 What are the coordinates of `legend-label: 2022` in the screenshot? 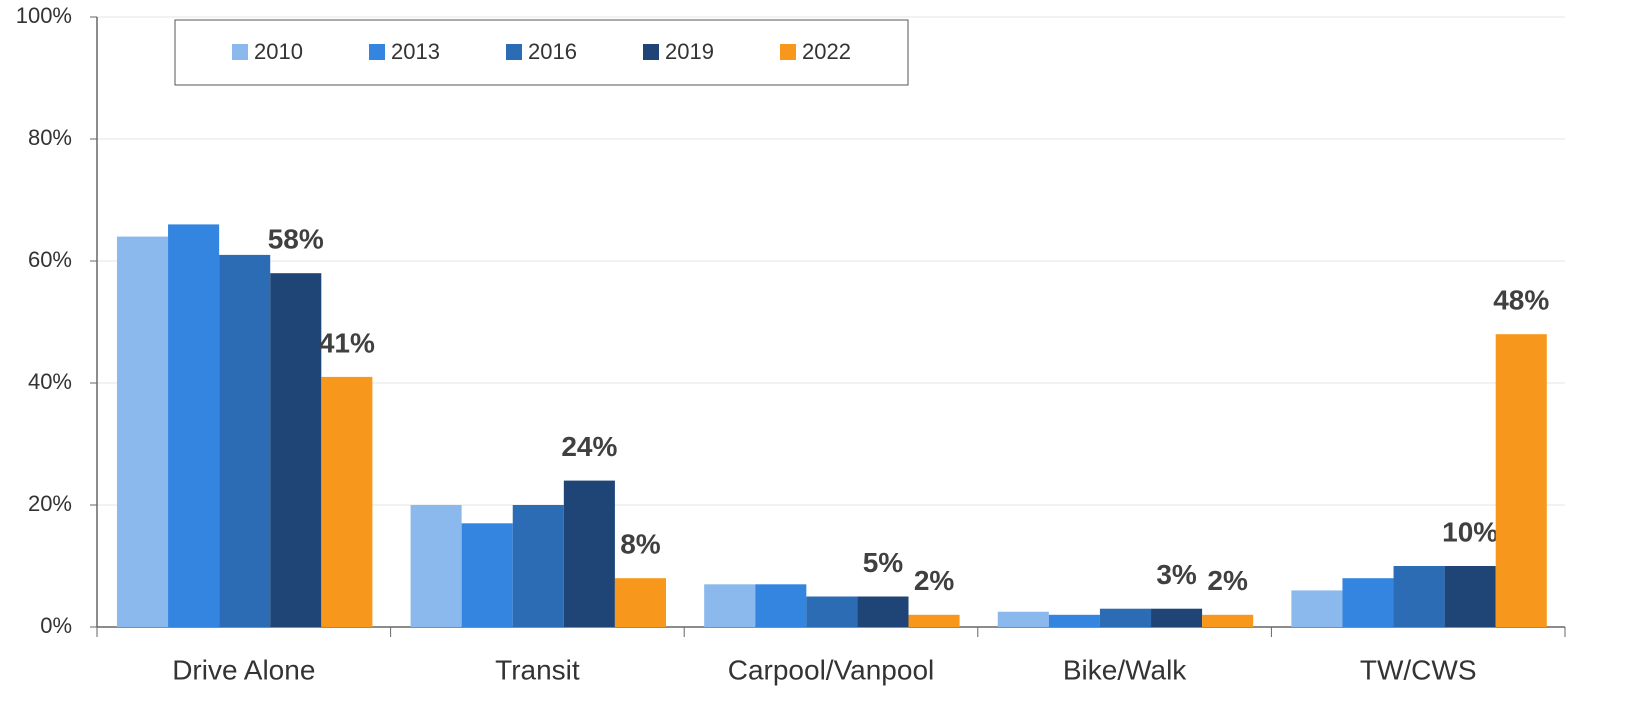 It's located at (826, 51).